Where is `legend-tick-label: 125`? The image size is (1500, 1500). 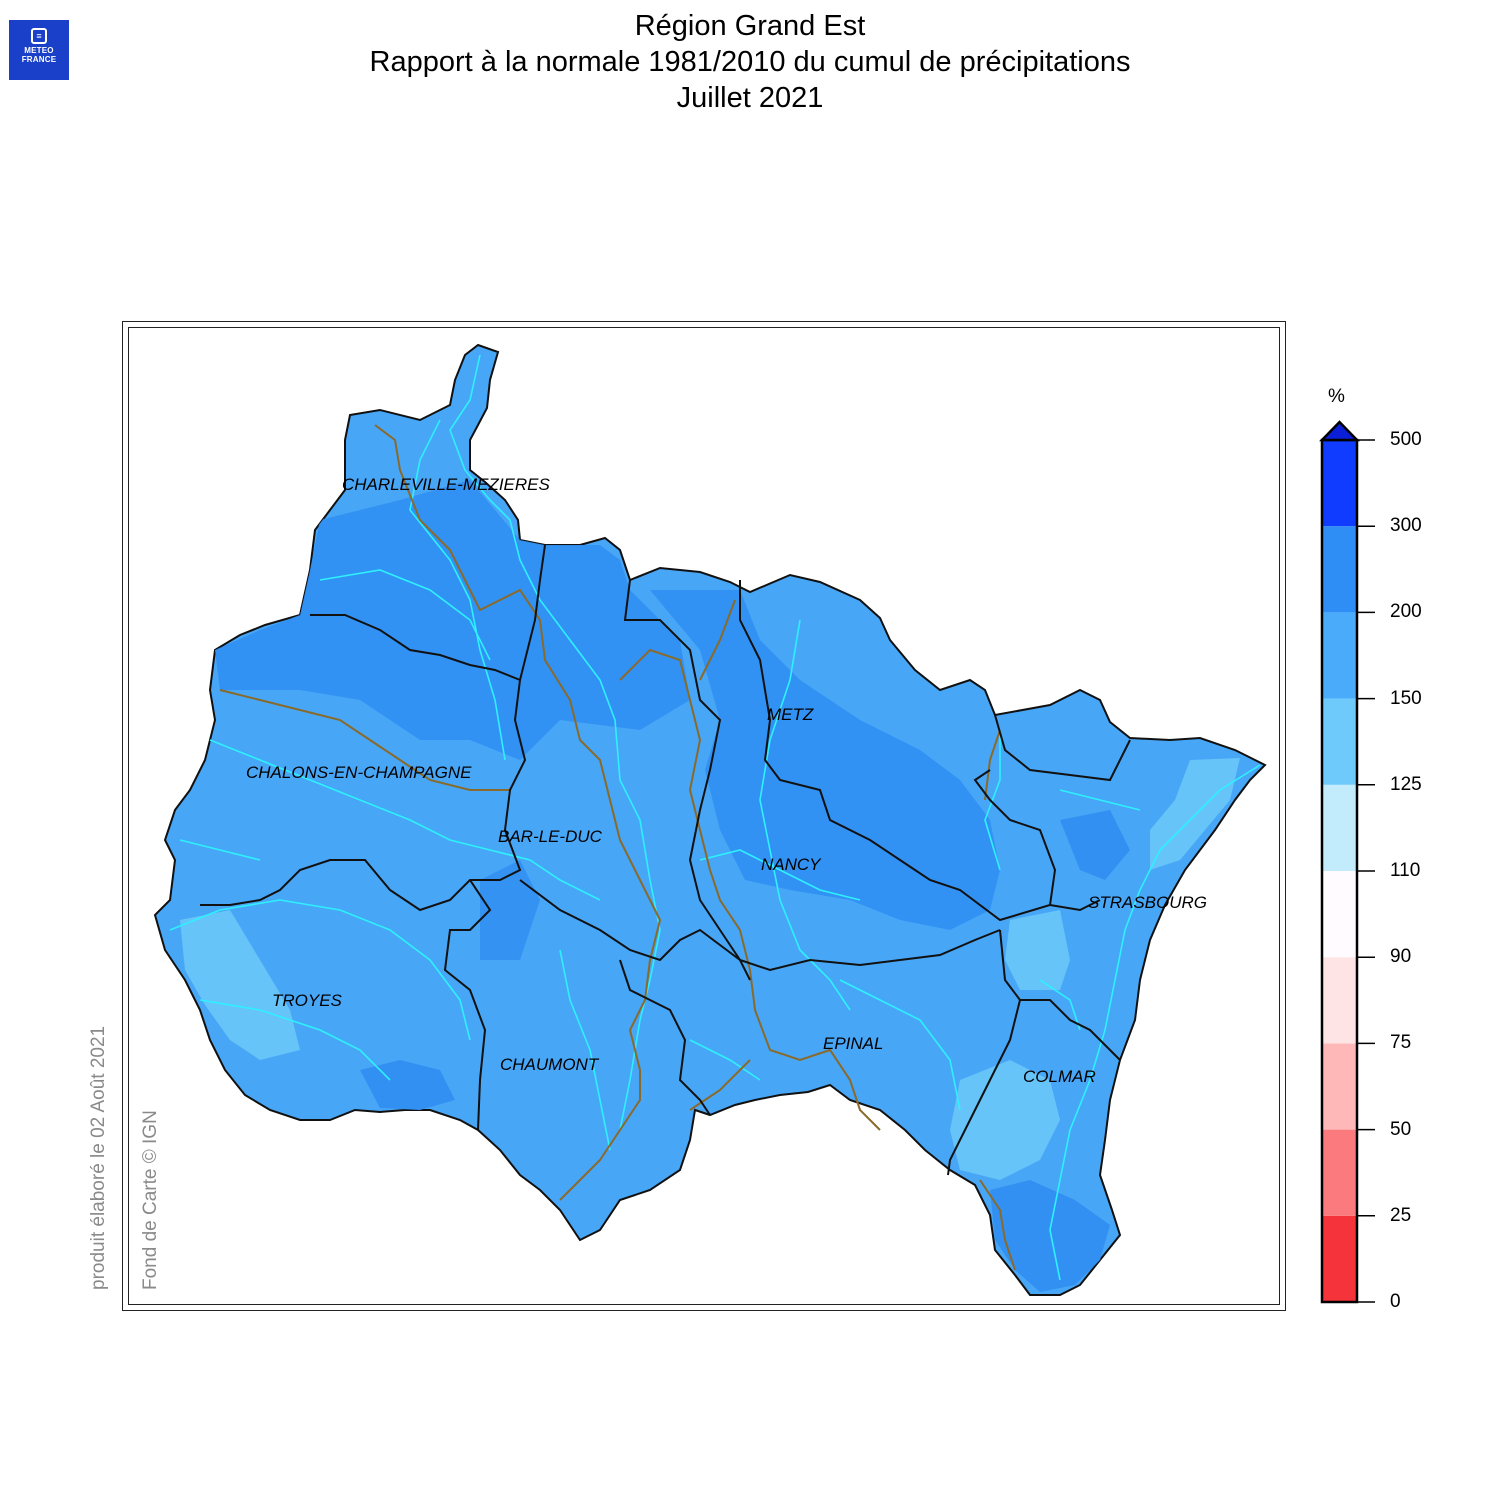
legend-tick-label: 125 is located at coordinates (1406, 784).